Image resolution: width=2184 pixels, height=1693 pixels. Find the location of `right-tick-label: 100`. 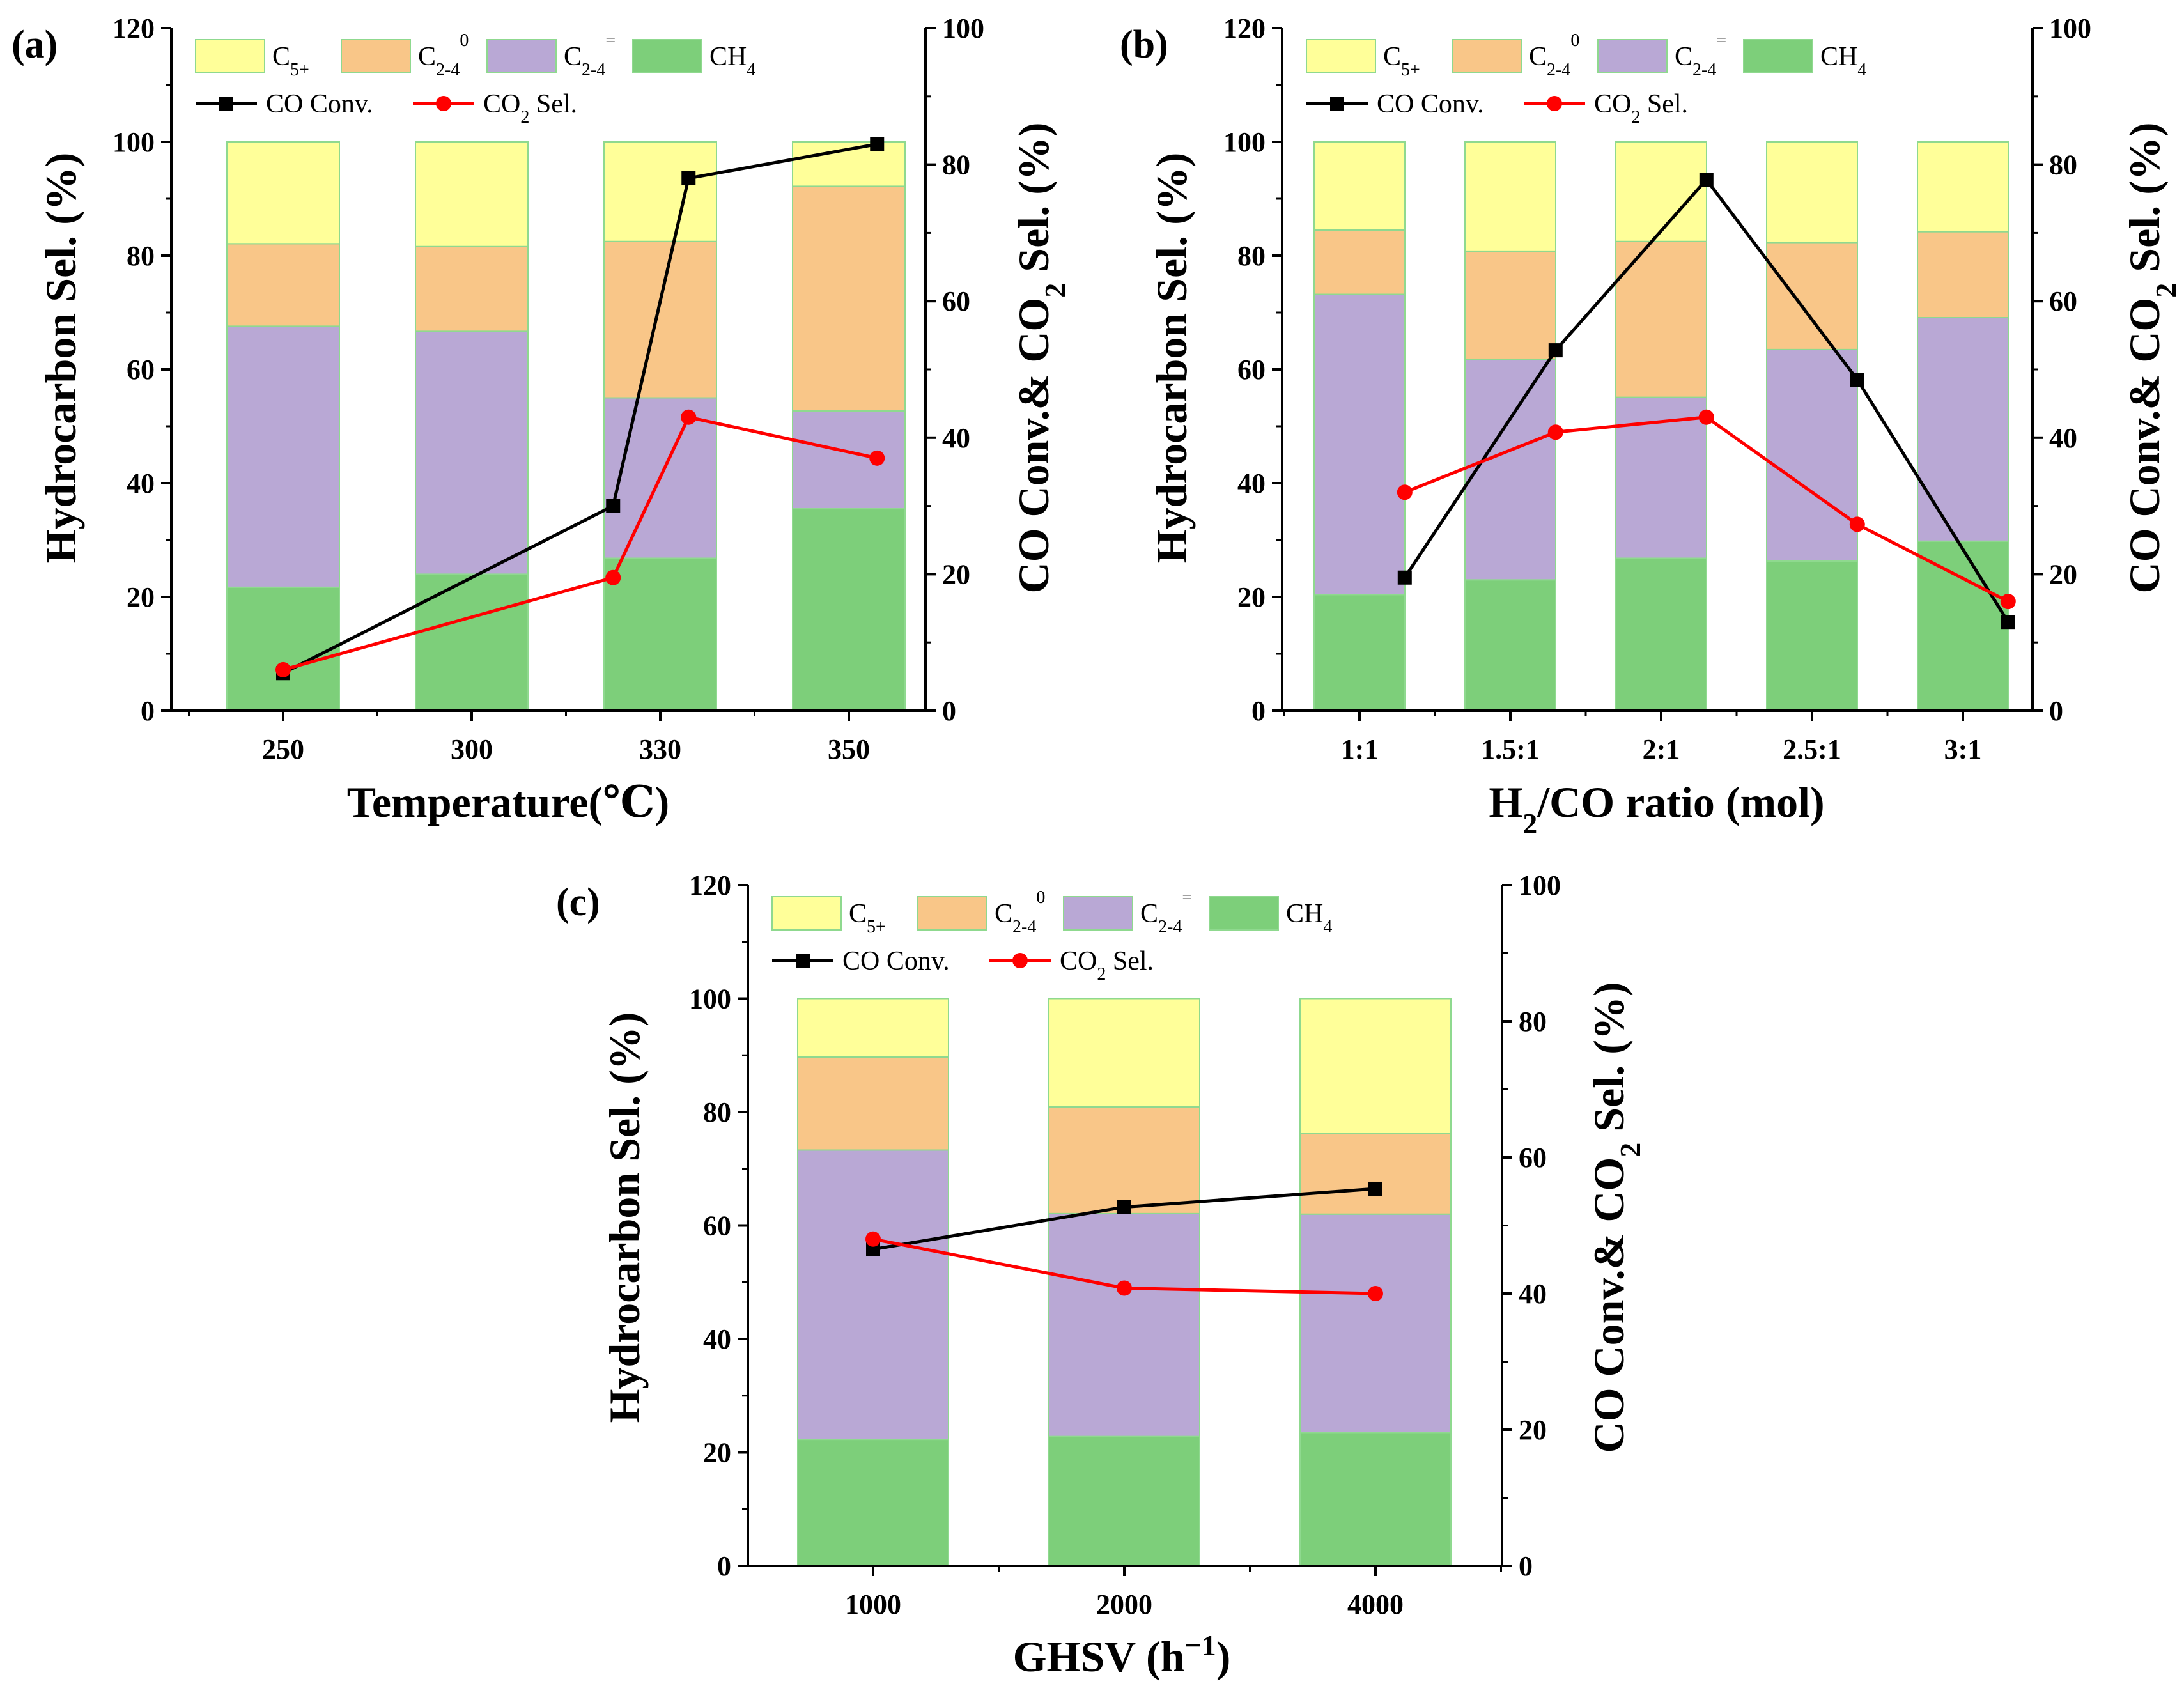

right-tick-label: 100 is located at coordinates (2070, 28).